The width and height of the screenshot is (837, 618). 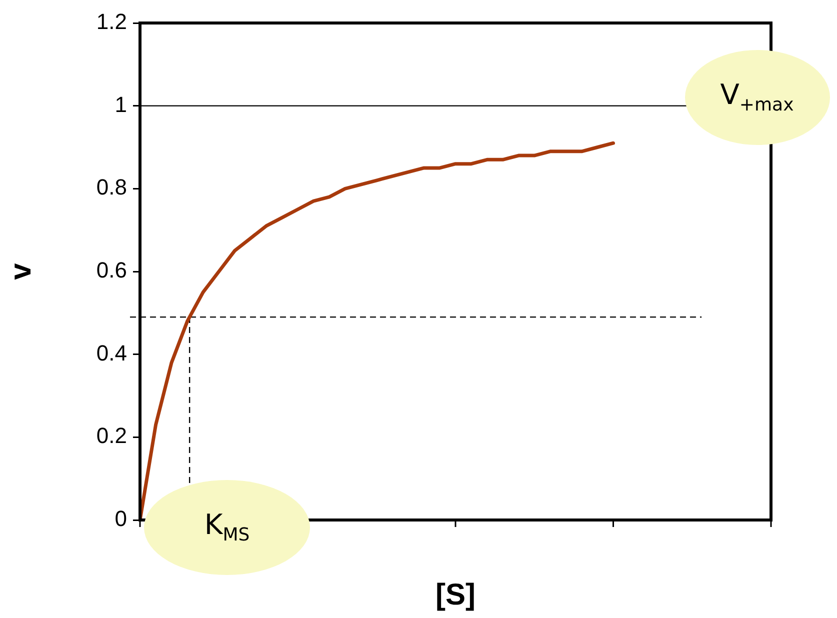 What do you see at coordinates (757, 97) in the screenshot?
I see `annotation: V$_{+max}$` at bounding box center [757, 97].